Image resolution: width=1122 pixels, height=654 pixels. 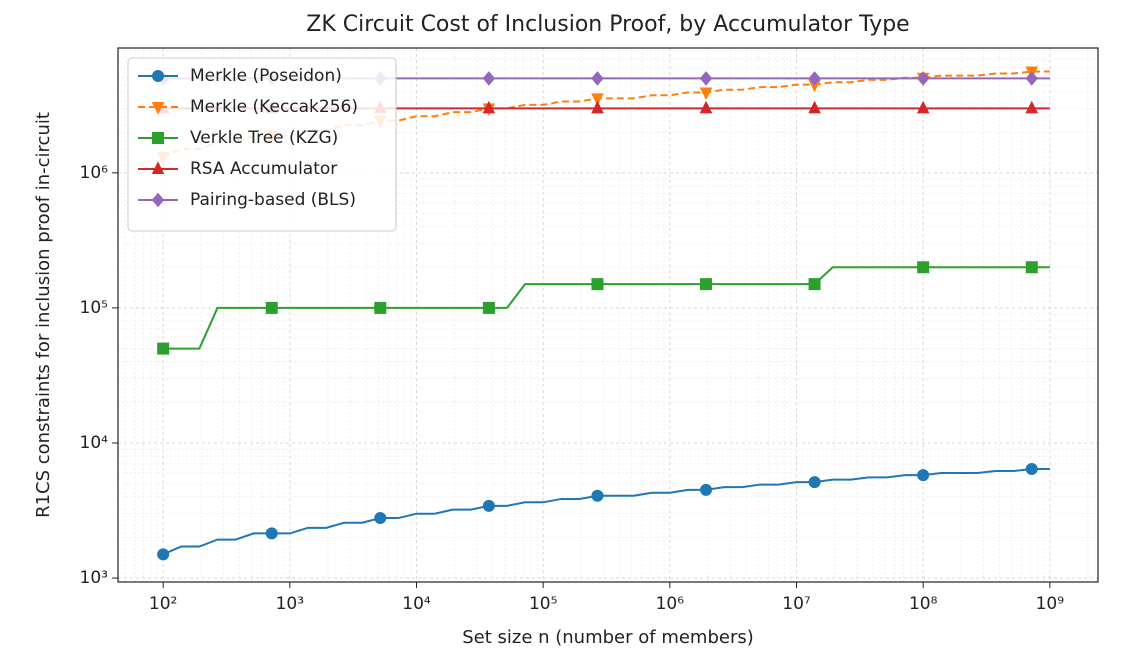 I want to click on x-tick-label: 10⁹, so click(x=1050, y=604).